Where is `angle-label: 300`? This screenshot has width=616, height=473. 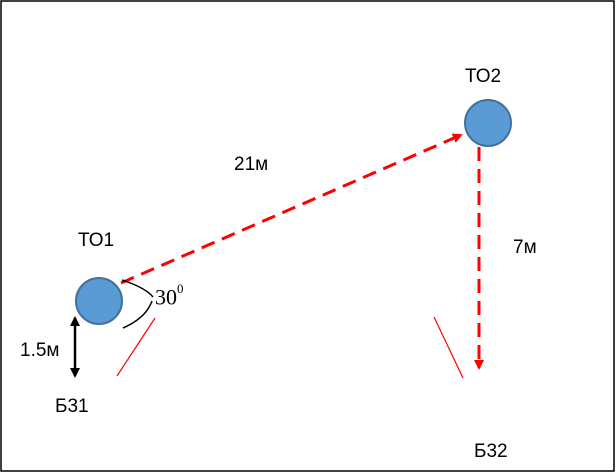
angle-label: 300 is located at coordinates (169, 296).